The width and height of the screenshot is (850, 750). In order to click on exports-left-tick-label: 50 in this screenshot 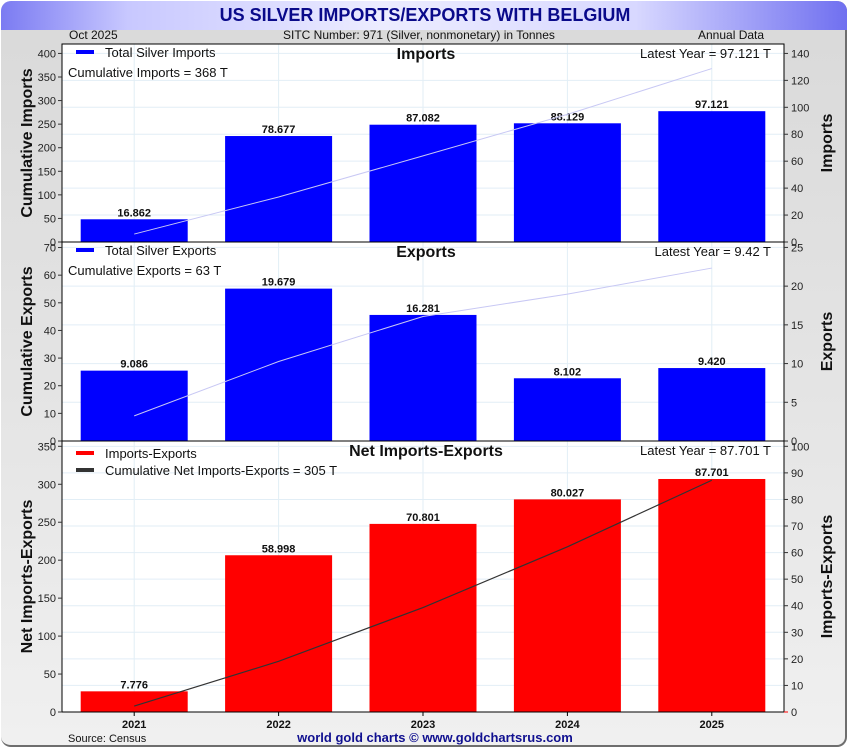, I will do `click(50, 304)`.